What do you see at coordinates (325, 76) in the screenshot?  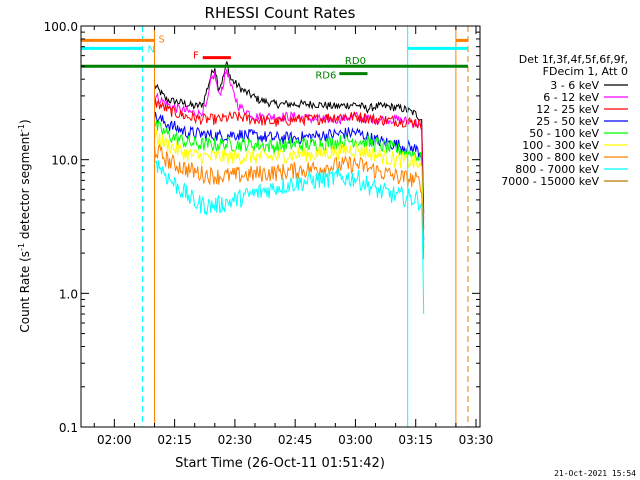 I see `flag-label-rd6: RD6` at bounding box center [325, 76].